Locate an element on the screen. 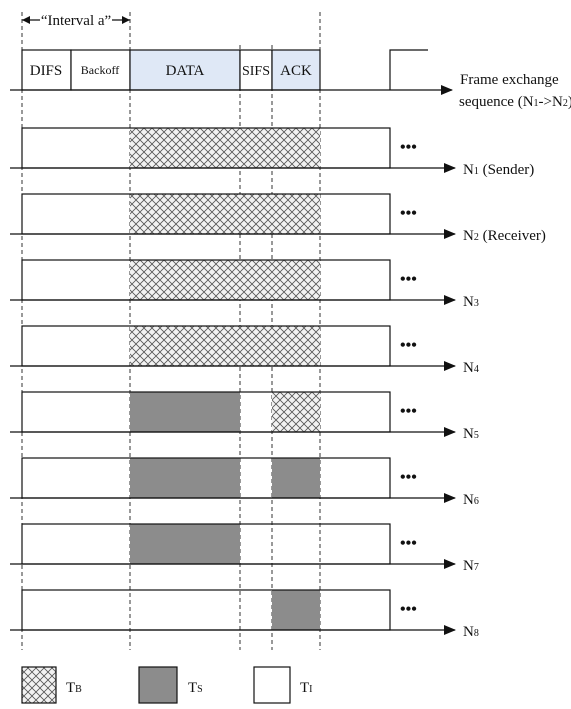  ack-cell is located at coordinates (296, 70).